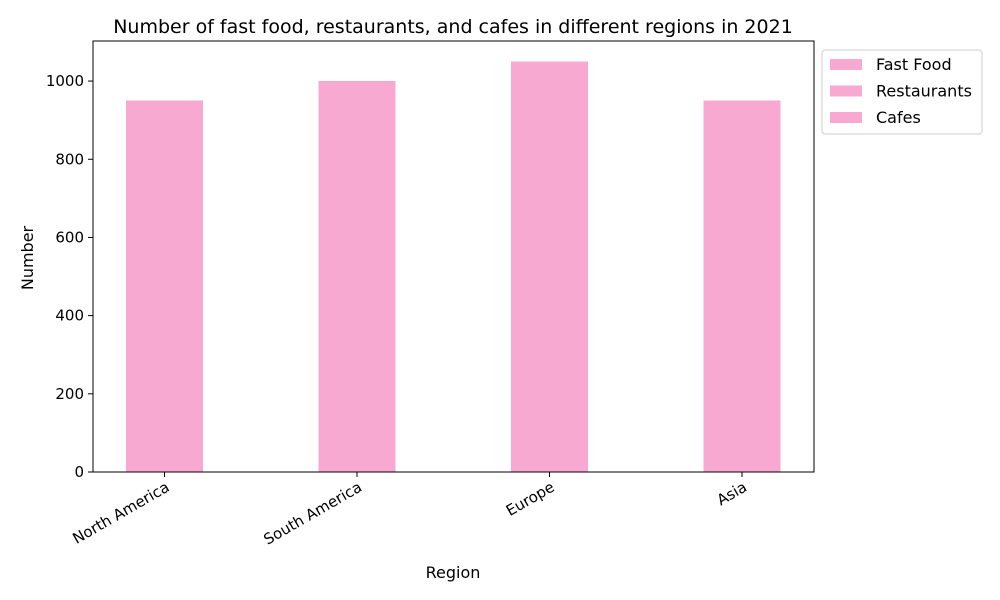 The height and width of the screenshot is (600, 1000). Describe the element at coordinates (732, 493) in the screenshot. I see `x-tick-label: Asia` at that location.